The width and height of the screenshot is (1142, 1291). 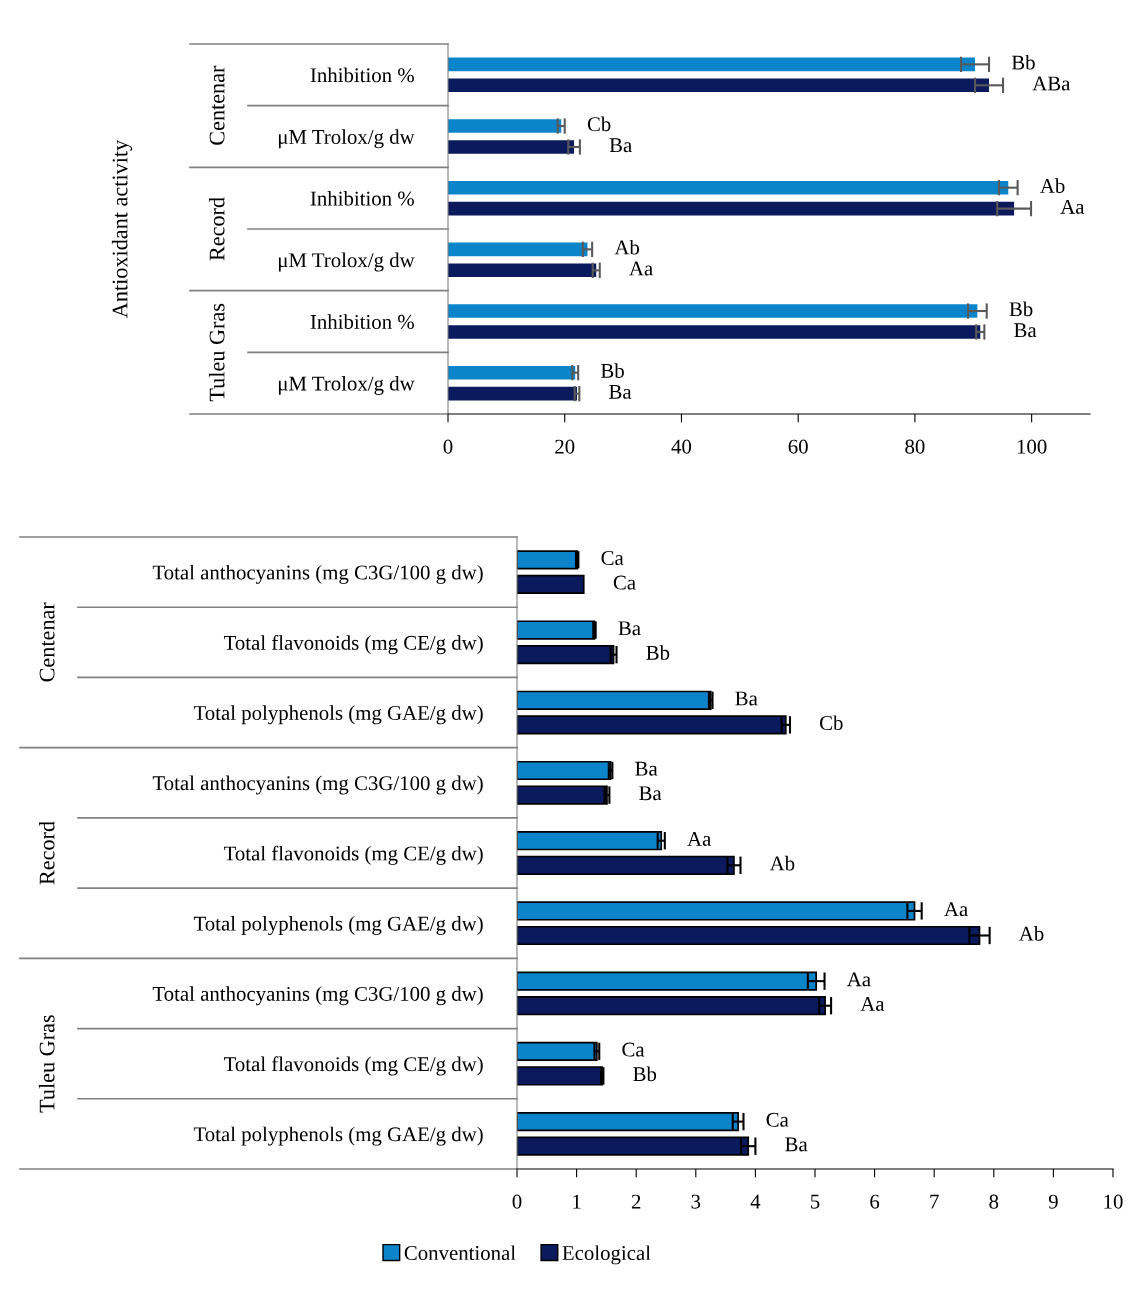 What do you see at coordinates (577, 1201) in the screenshot?
I see `x-tick-label: 1` at bounding box center [577, 1201].